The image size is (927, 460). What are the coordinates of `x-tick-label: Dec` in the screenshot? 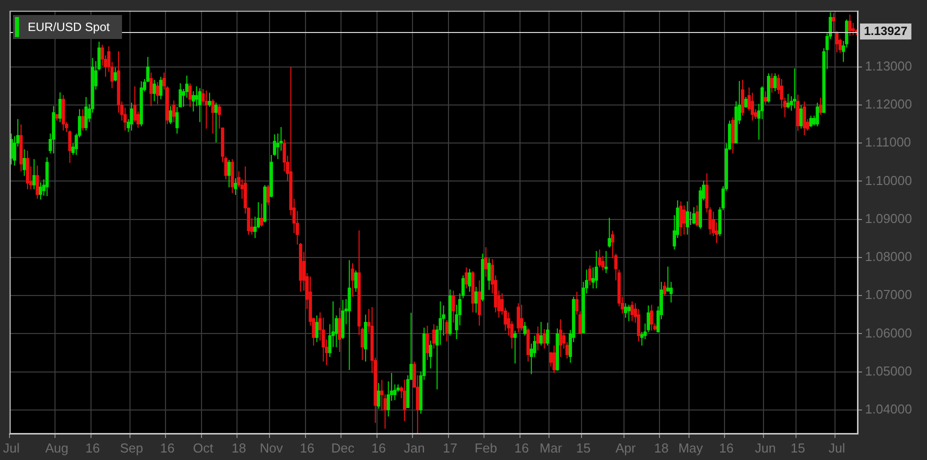 It's located at (343, 448).